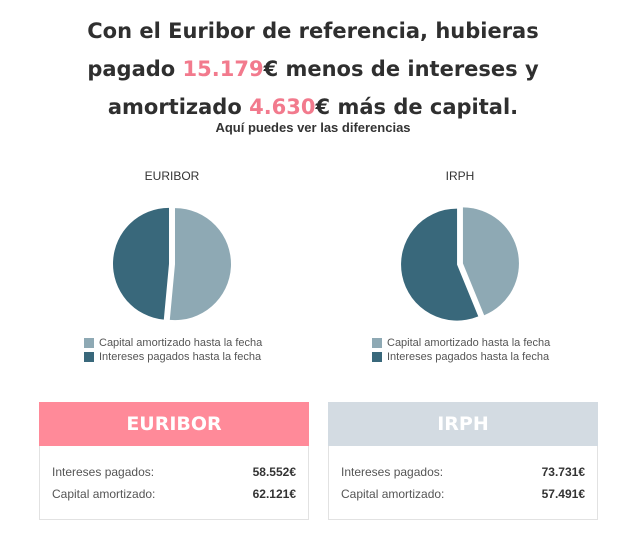 This screenshot has width=626, height=542. I want to click on euribor-chart: EURIBOR, so click(172, 247).